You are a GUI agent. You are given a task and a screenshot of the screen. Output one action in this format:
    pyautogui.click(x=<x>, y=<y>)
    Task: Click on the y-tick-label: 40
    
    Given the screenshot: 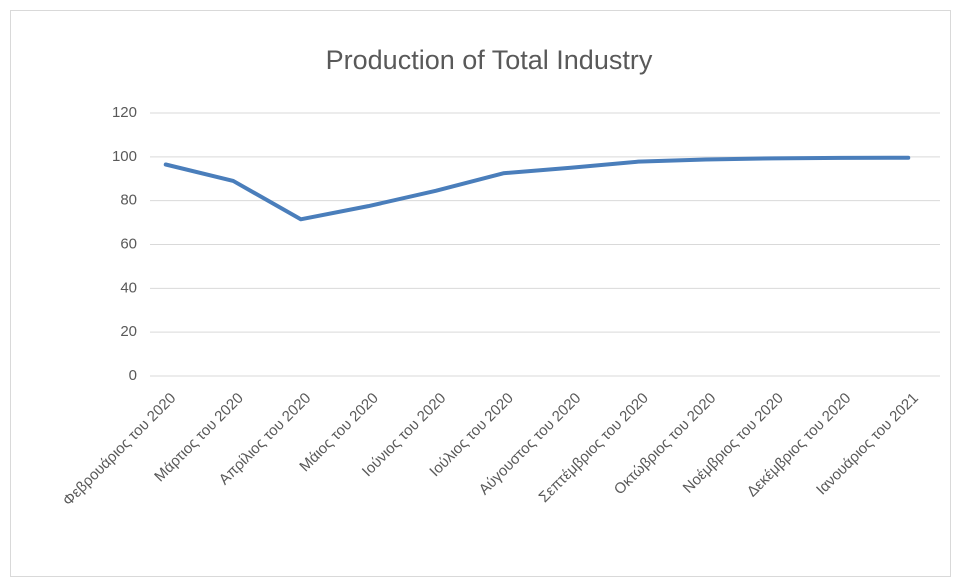 What is the action you would take?
    pyautogui.click(x=128, y=287)
    